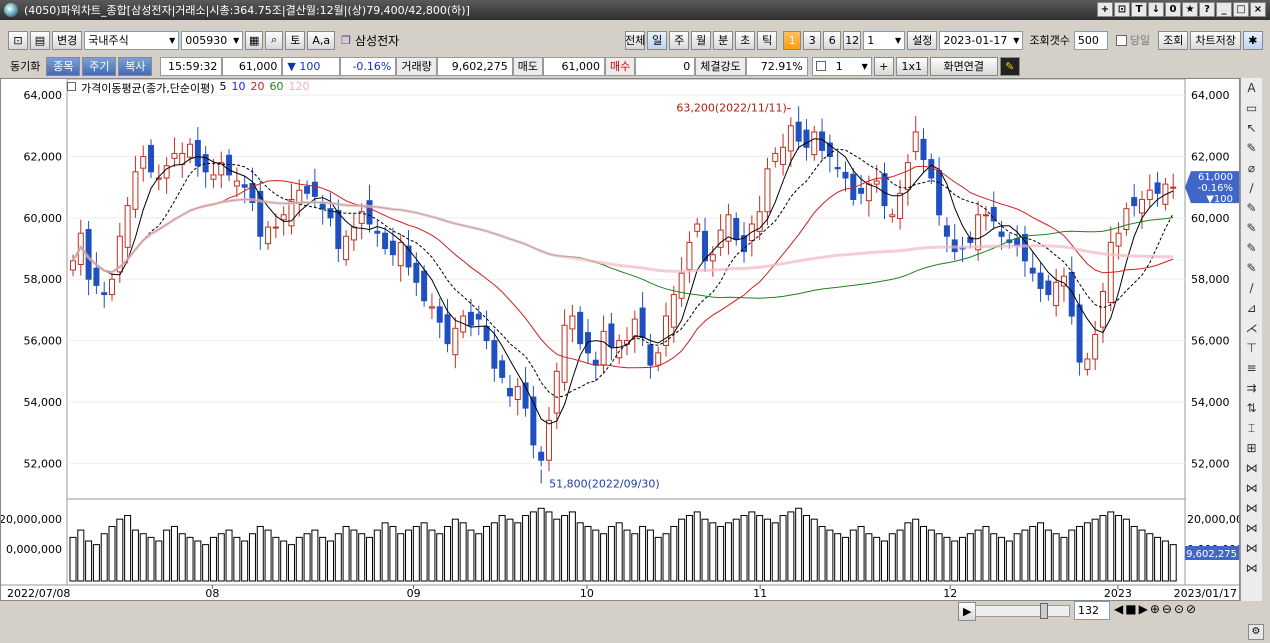 Image resolution: width=1270 pixels, height=643 pixels. What do you see at coordinates (1251, 208) in the screenshot?
I see `draw-tool-icon-6: ✎` at bounding box center [1251, 208].